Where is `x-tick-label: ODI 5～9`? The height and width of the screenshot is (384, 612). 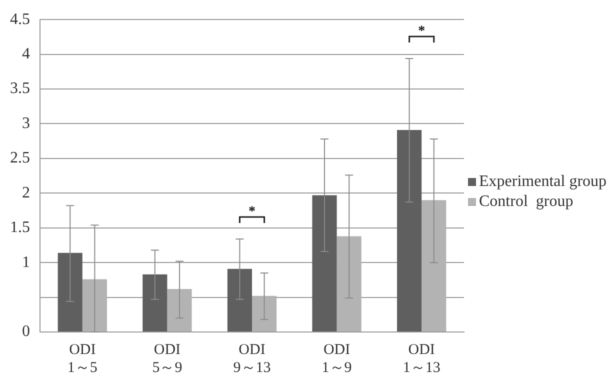
x-tick-label: ODI 5～9 is located at coordinates (167, 359).